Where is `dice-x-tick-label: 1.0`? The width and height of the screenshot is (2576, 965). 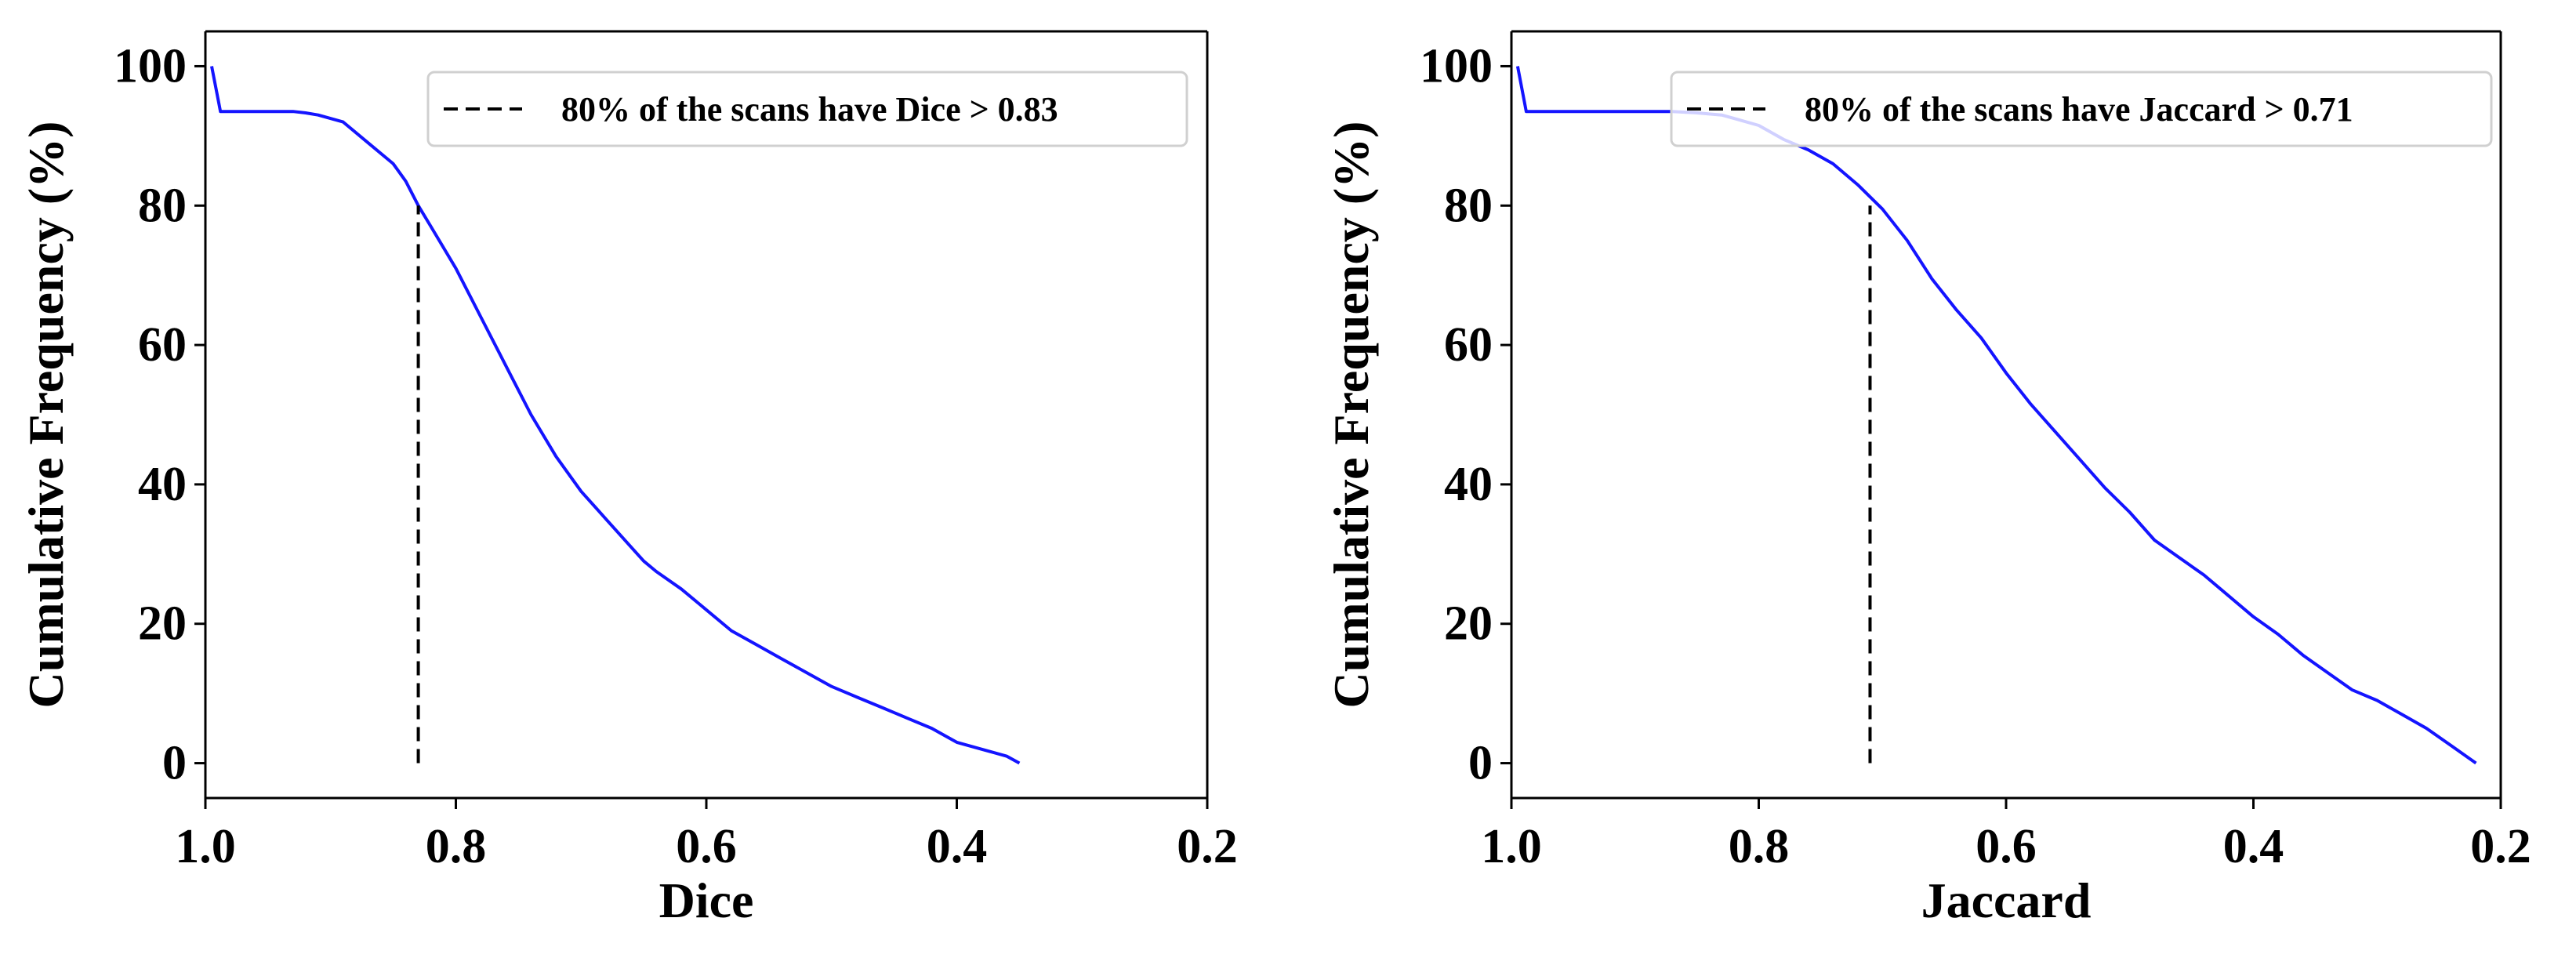
dice-x-tick-label: 1.0 is located at coordinates (205, 846).